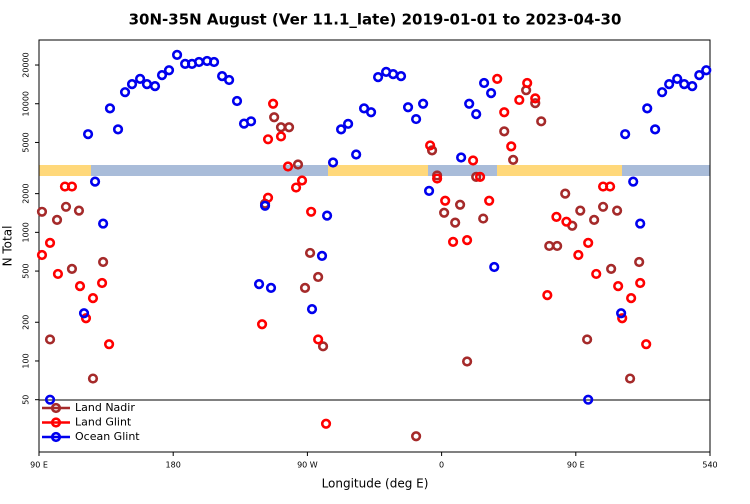 This screenshot has height=504, width=750. I want to click on x-tick-label: 0, so click(441, 465).